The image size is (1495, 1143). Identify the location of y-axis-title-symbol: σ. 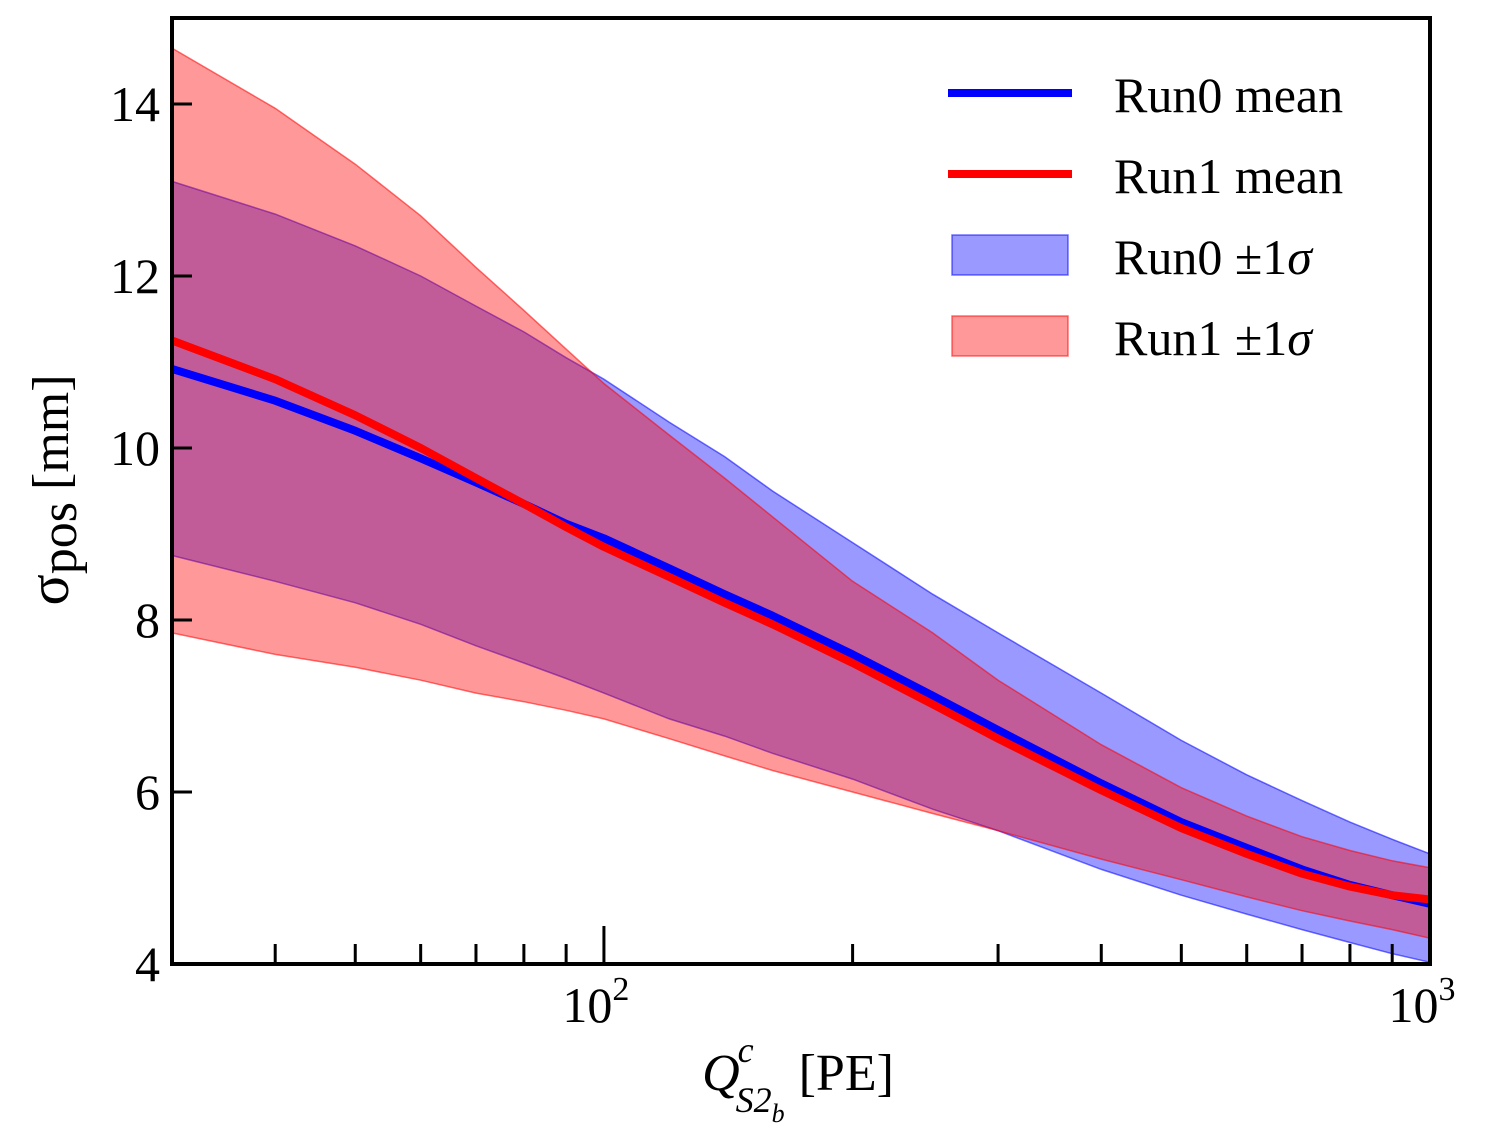
(48, 589).